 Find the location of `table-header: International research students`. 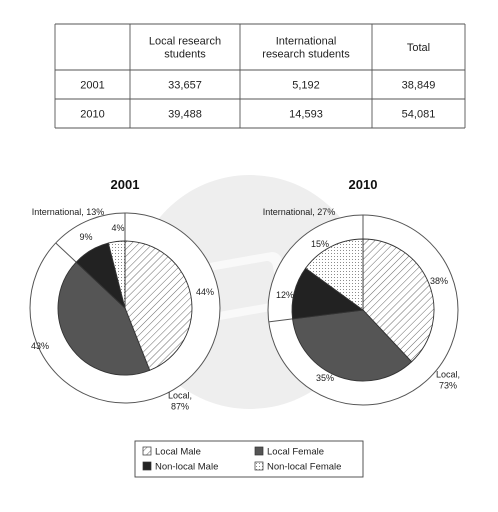

table-header: International research students is located at coordinates (306, 48).